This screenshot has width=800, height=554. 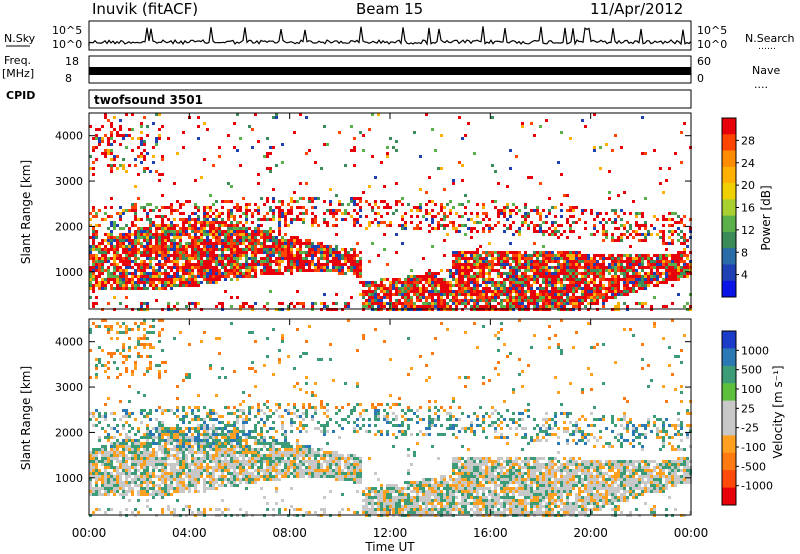 I want to click on colorbar-swatch, so click(x=729, y=256).